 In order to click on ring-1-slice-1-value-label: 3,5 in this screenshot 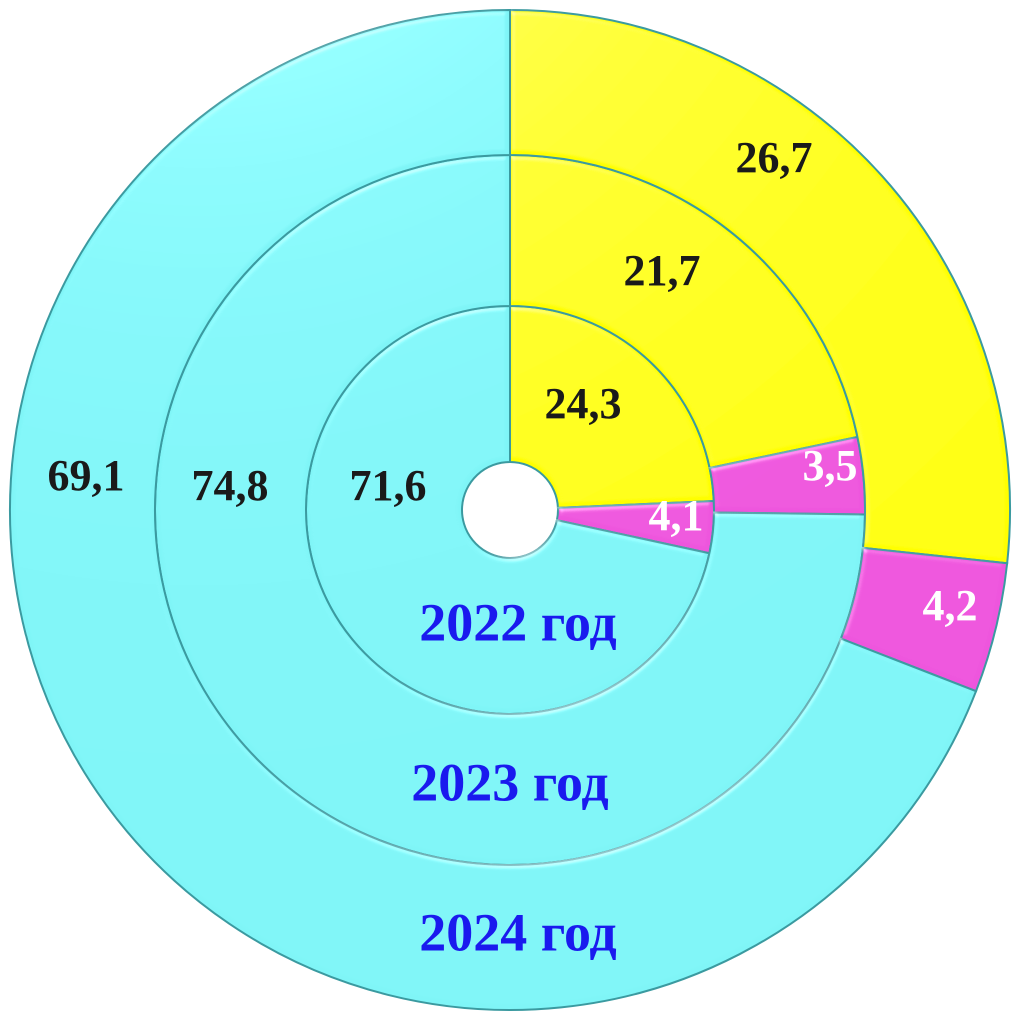, I will do `click(830, 465)`.